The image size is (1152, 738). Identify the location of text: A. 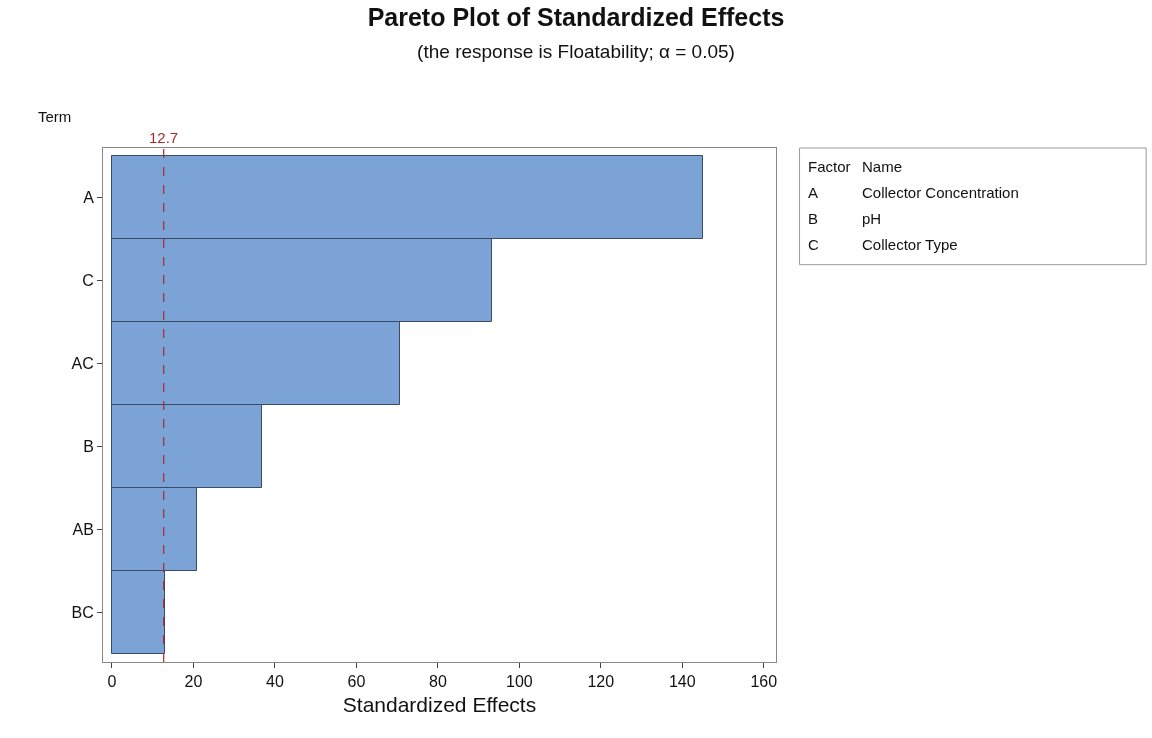
(813, 192).